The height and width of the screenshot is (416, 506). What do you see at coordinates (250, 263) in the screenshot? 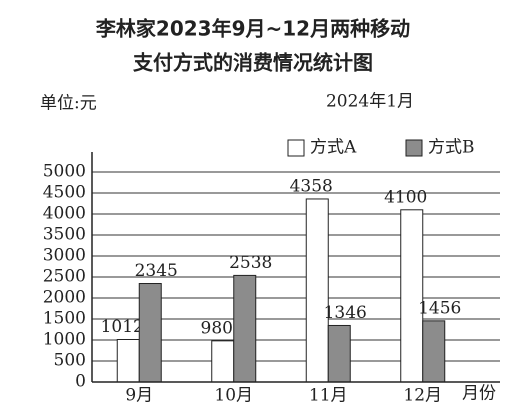
I see `data-label: 2538` at bounding box center [250, 263].